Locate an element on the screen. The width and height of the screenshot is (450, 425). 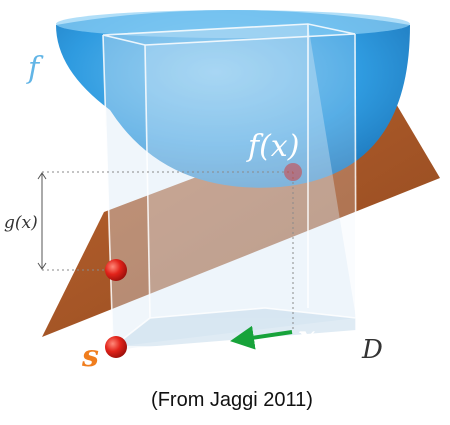
point-f-of-x is located at coordinates (293, 172).